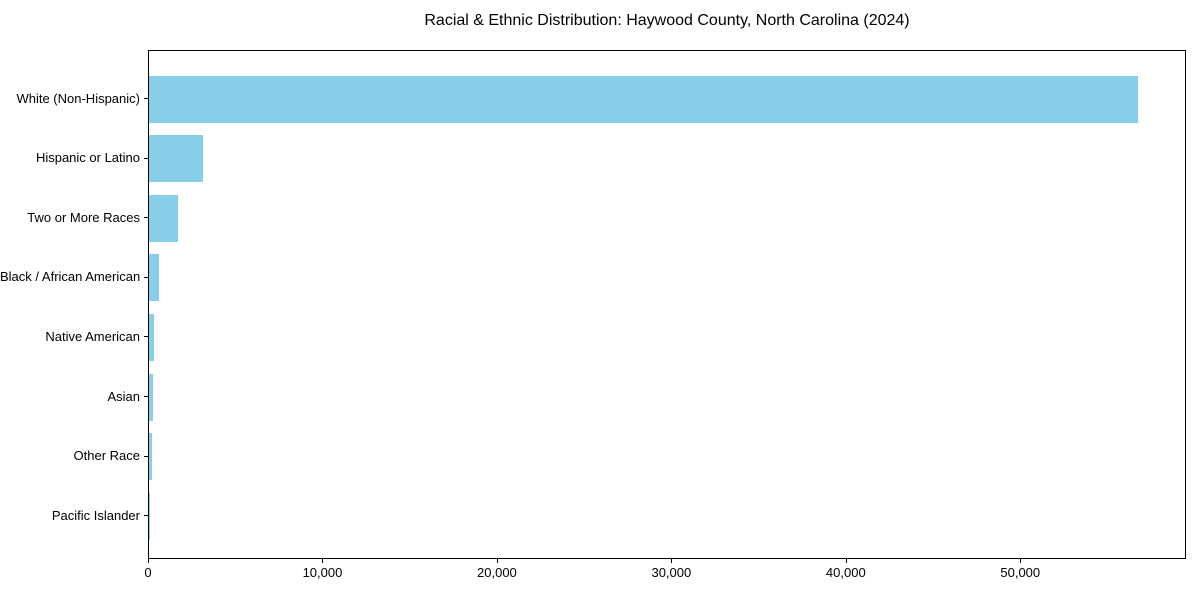 This screenshot has width=1200, height=600. I want to click on x-tick-label-30-000: 30,000, so click(671, 572).